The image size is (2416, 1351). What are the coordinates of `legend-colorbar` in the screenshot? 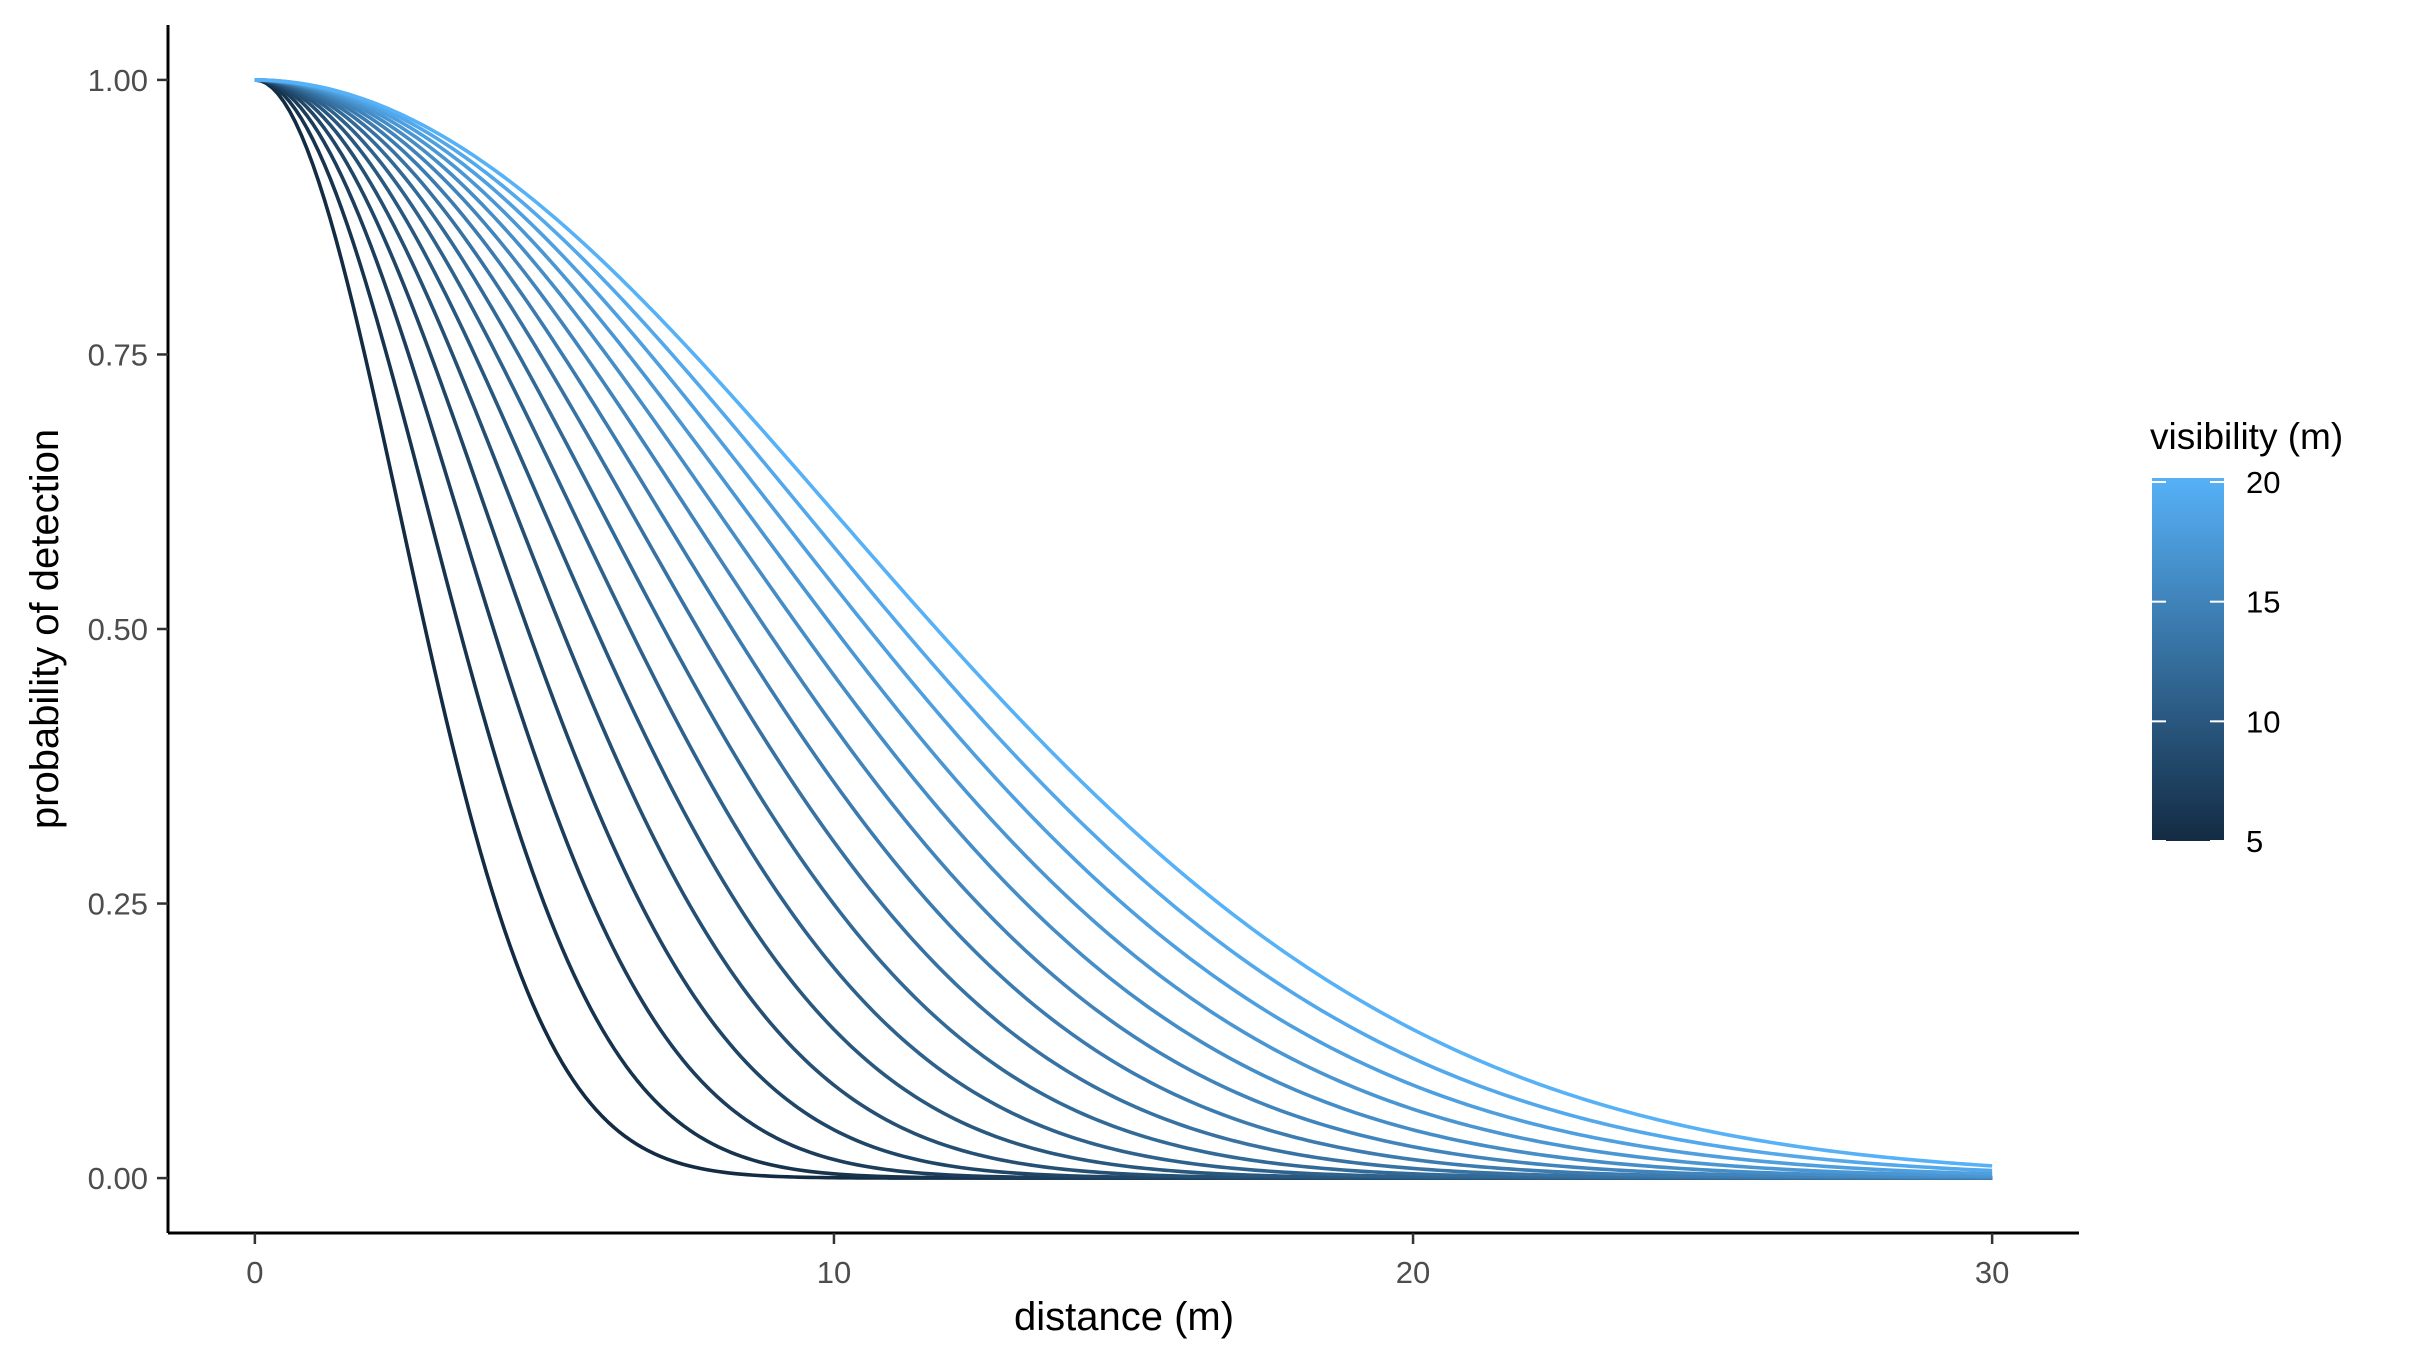 It's located at (2188, 659).